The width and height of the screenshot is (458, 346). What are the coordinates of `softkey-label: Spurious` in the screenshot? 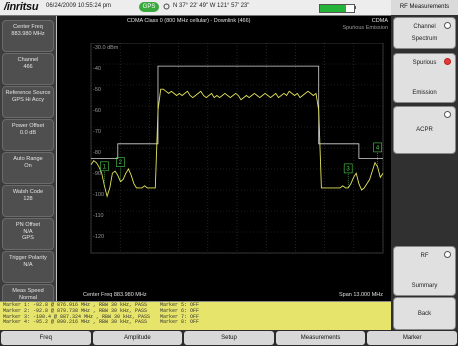 It's located at (424, 63).